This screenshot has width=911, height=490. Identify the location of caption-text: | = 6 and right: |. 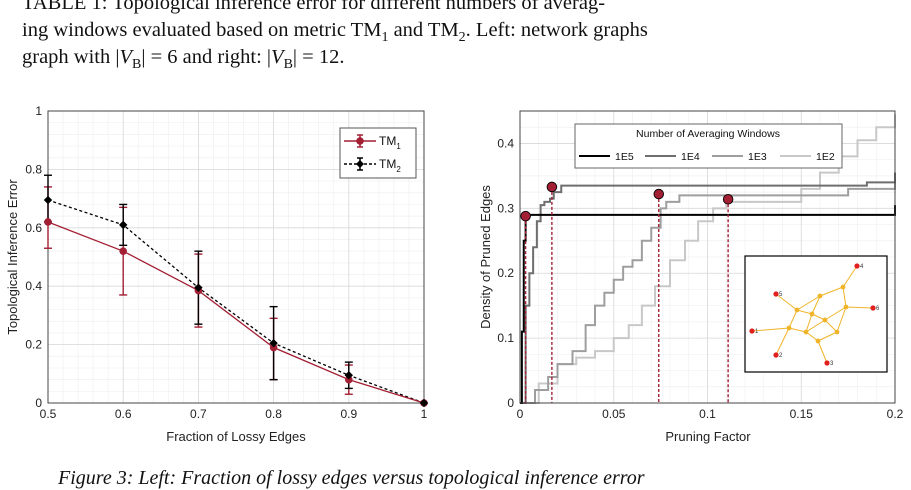
(206, 57).